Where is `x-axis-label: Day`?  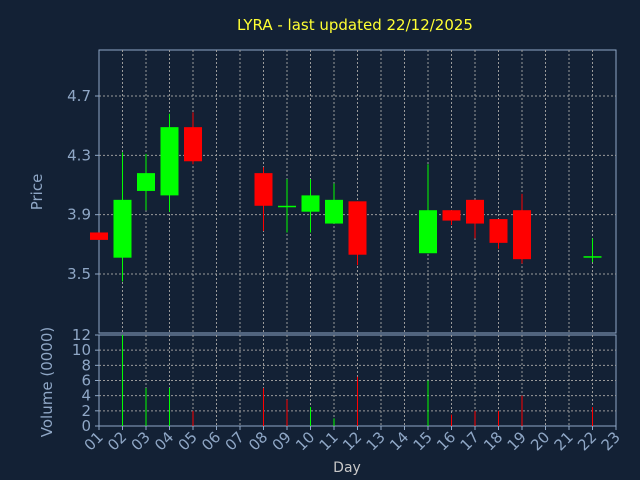
x-axis-label: Day is located at coordinates (347, 468).